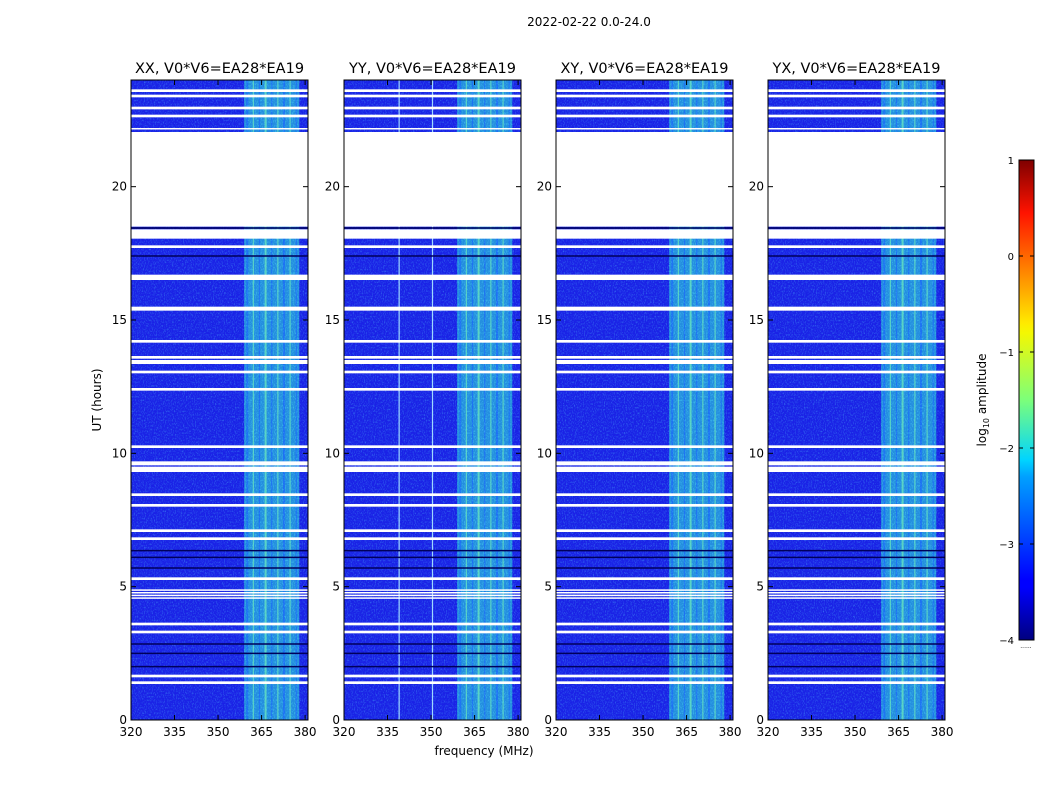 Image resolution: width=1050 pixels, height=800 pixels. I want to click on y-tick-label: 15, so click(544, 320).